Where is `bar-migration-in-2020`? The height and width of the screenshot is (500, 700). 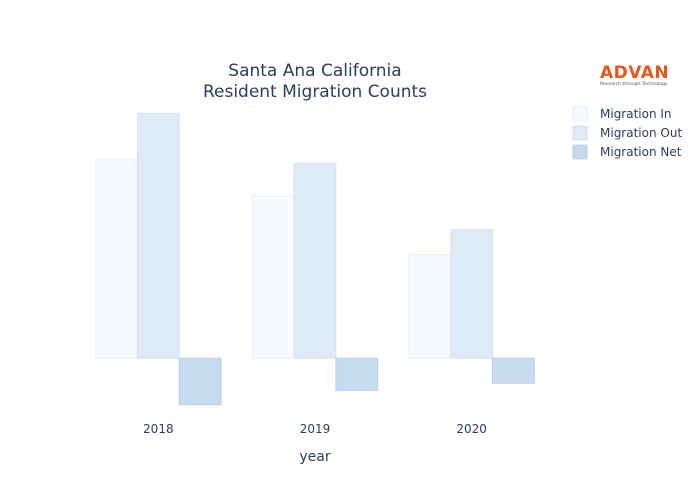 bar-migration-in-2020 is located at coordinates (430, 306).